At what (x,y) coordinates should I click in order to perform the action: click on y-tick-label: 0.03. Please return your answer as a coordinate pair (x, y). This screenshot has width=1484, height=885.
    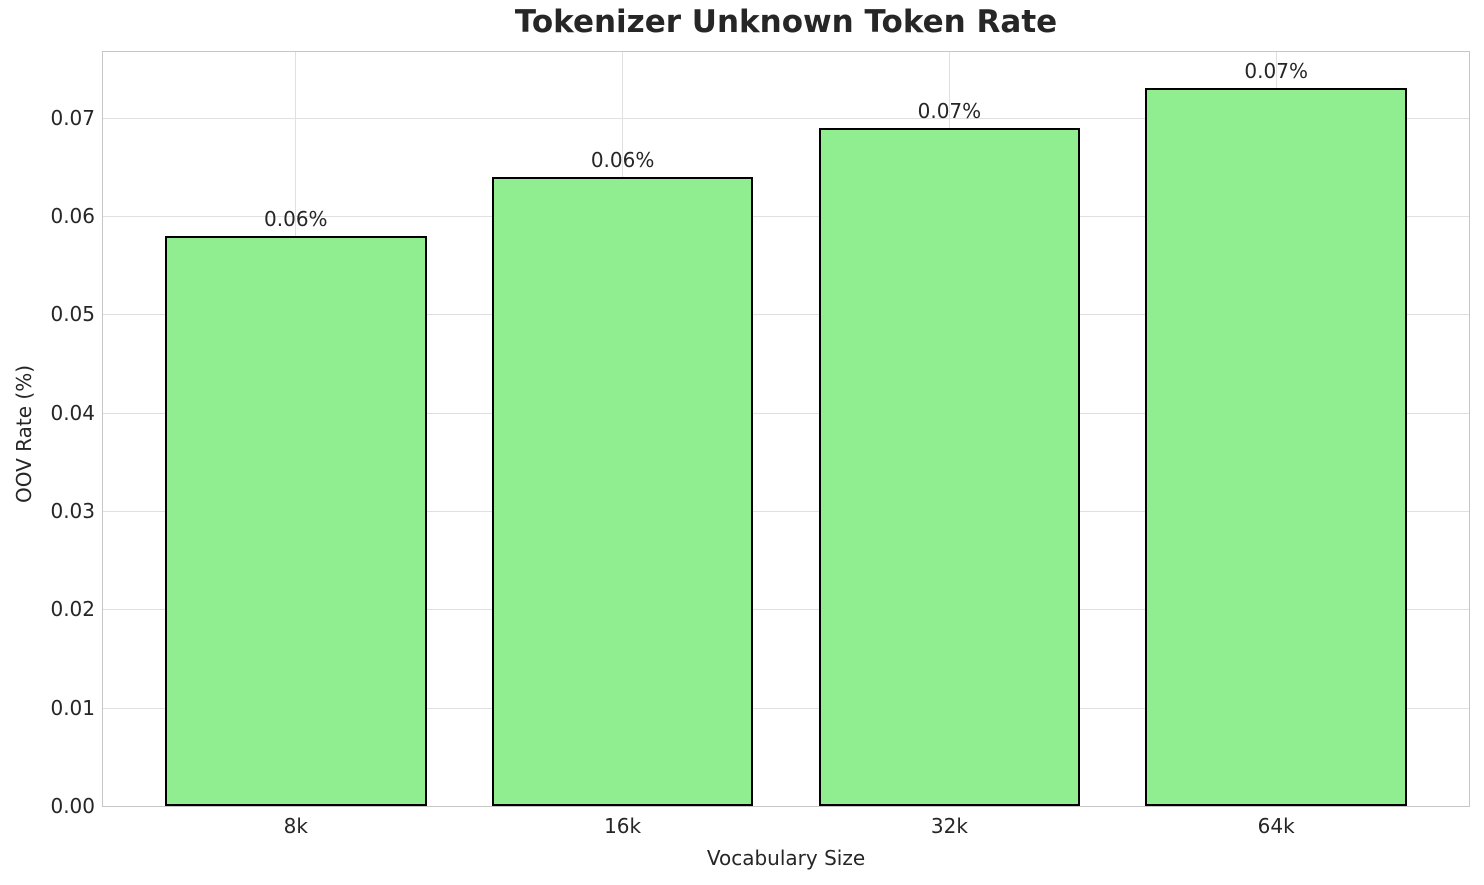
    Looking at the image, I should click on (72, 511).